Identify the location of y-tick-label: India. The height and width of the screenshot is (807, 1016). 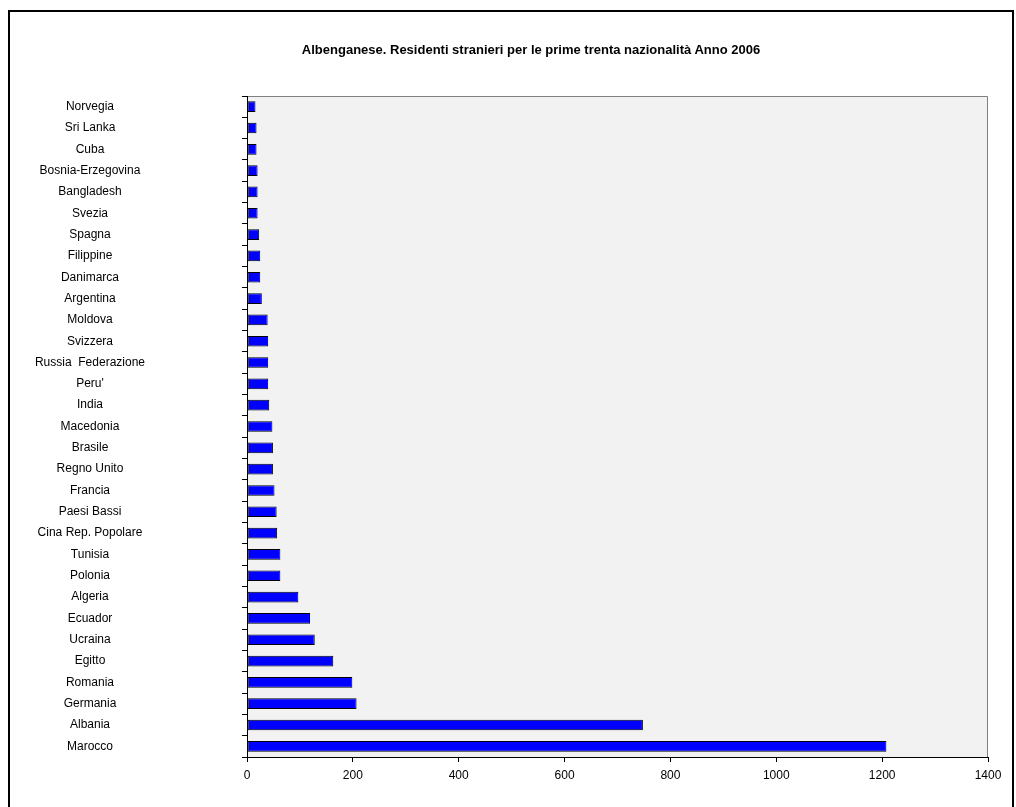
(90, 404).